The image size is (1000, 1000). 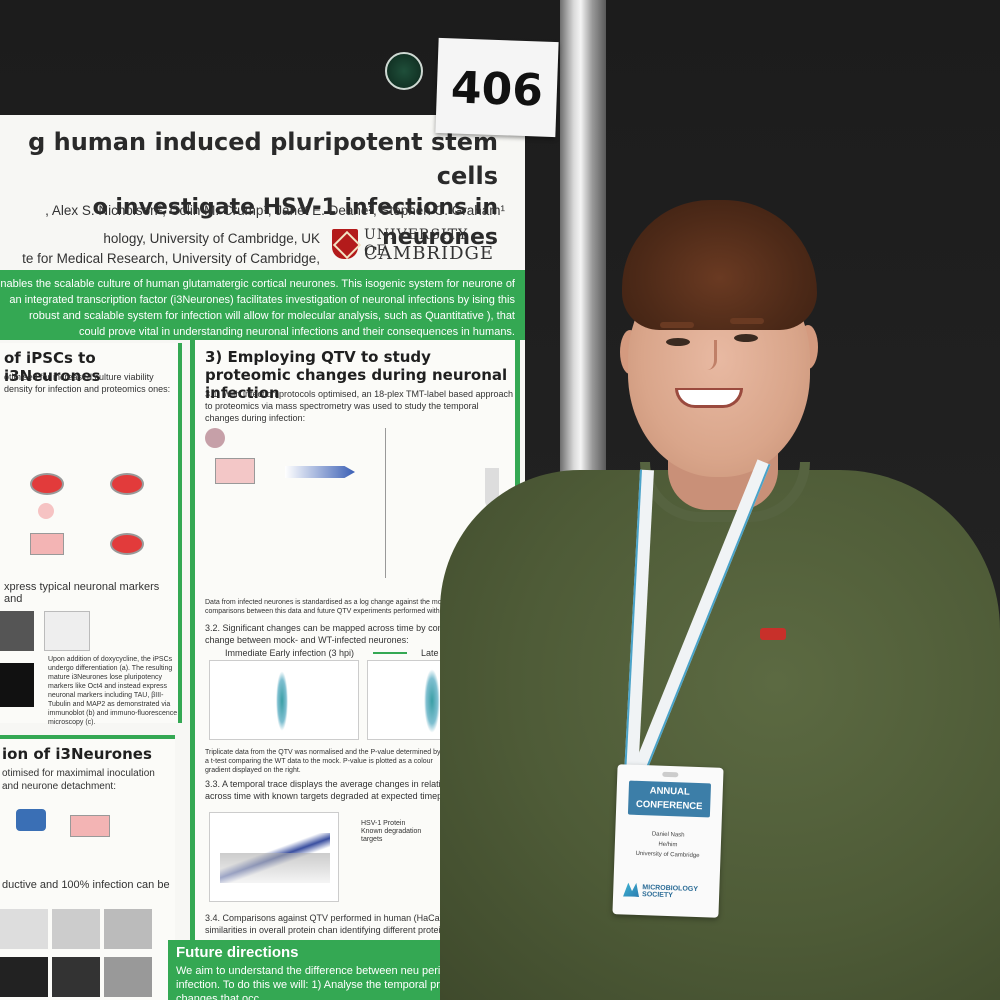 I want to click on badge-header: ANNUAL CONFERENCE, so click(x=669, y=799).